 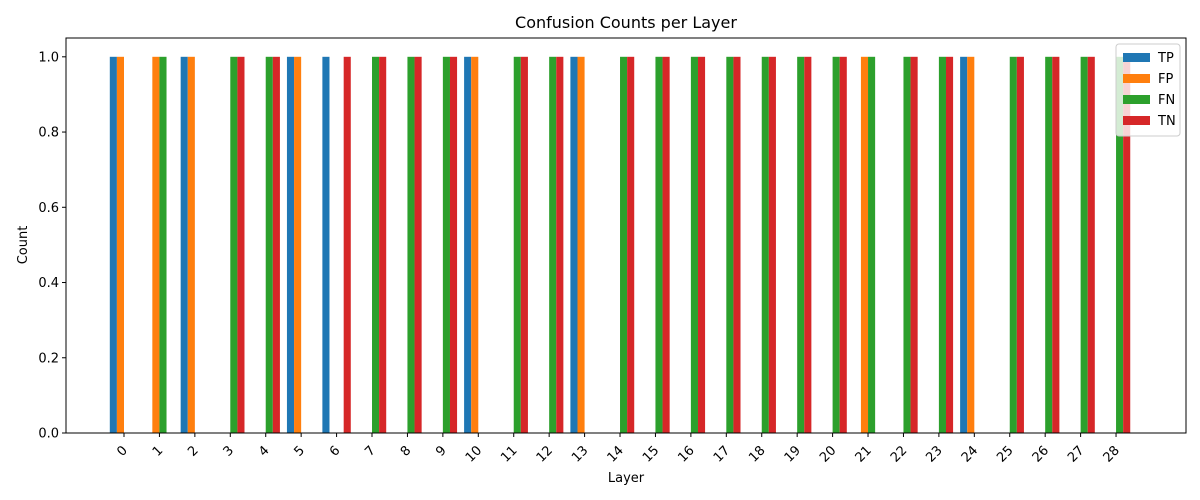 I want to click on x-tick-label: 8, so click(x=406, y=451).